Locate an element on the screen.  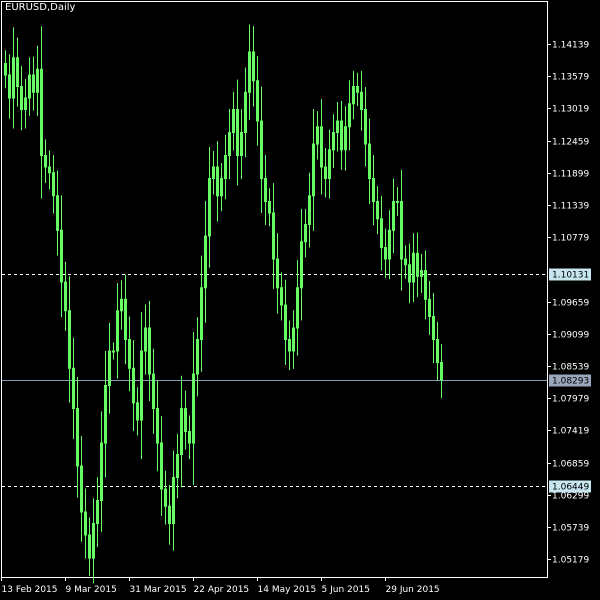
x-tick-label: 22 Apr 2015 is located at coordinates (222, 590).